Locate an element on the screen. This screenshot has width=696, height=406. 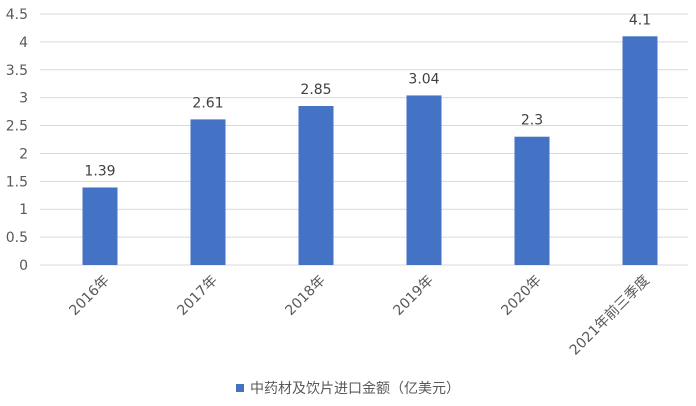
x-tick-label: 2020年 is located at coordinates (521, 296).